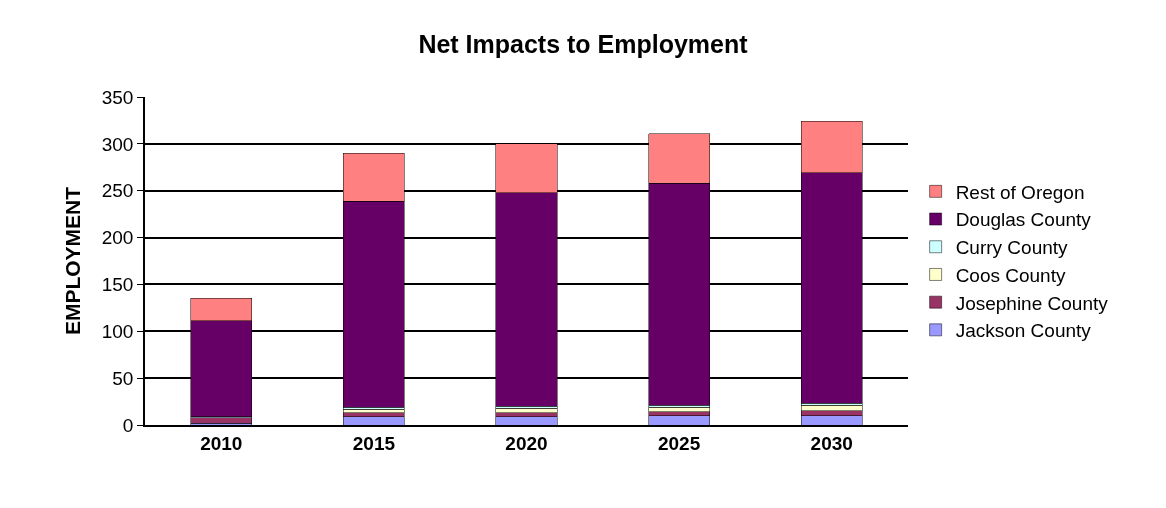 The height and width of the screenshot is (508, 1166). Describe the element at coordinates (128, 425) in the screenshot. I see `y-tick-label: 0` at that location.